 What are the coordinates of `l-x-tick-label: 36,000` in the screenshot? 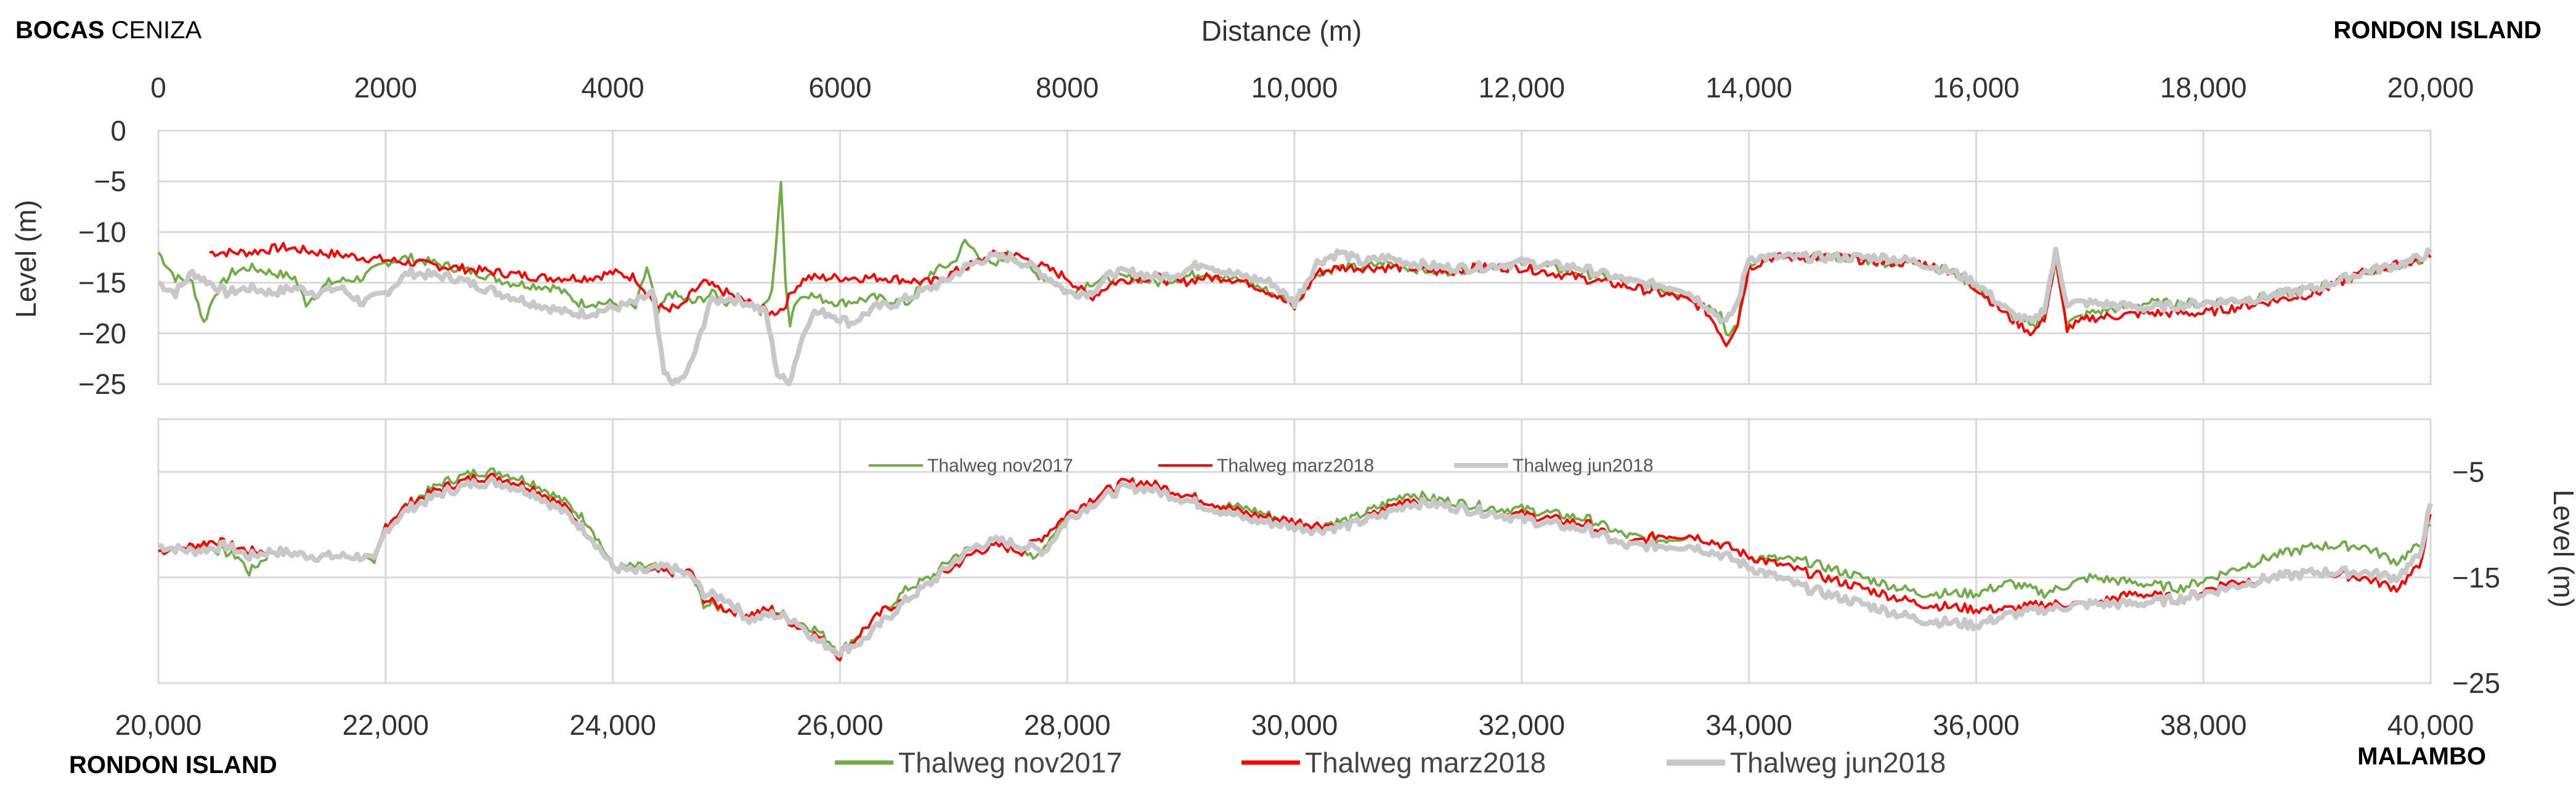 It's located at (1976, 725).